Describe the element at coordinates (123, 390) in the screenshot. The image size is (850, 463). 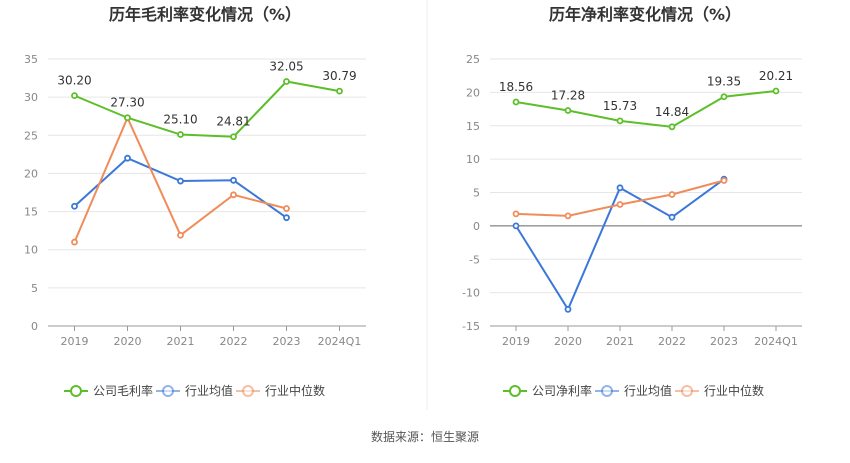
I see `legend-label: 公司毛利率` at that location.